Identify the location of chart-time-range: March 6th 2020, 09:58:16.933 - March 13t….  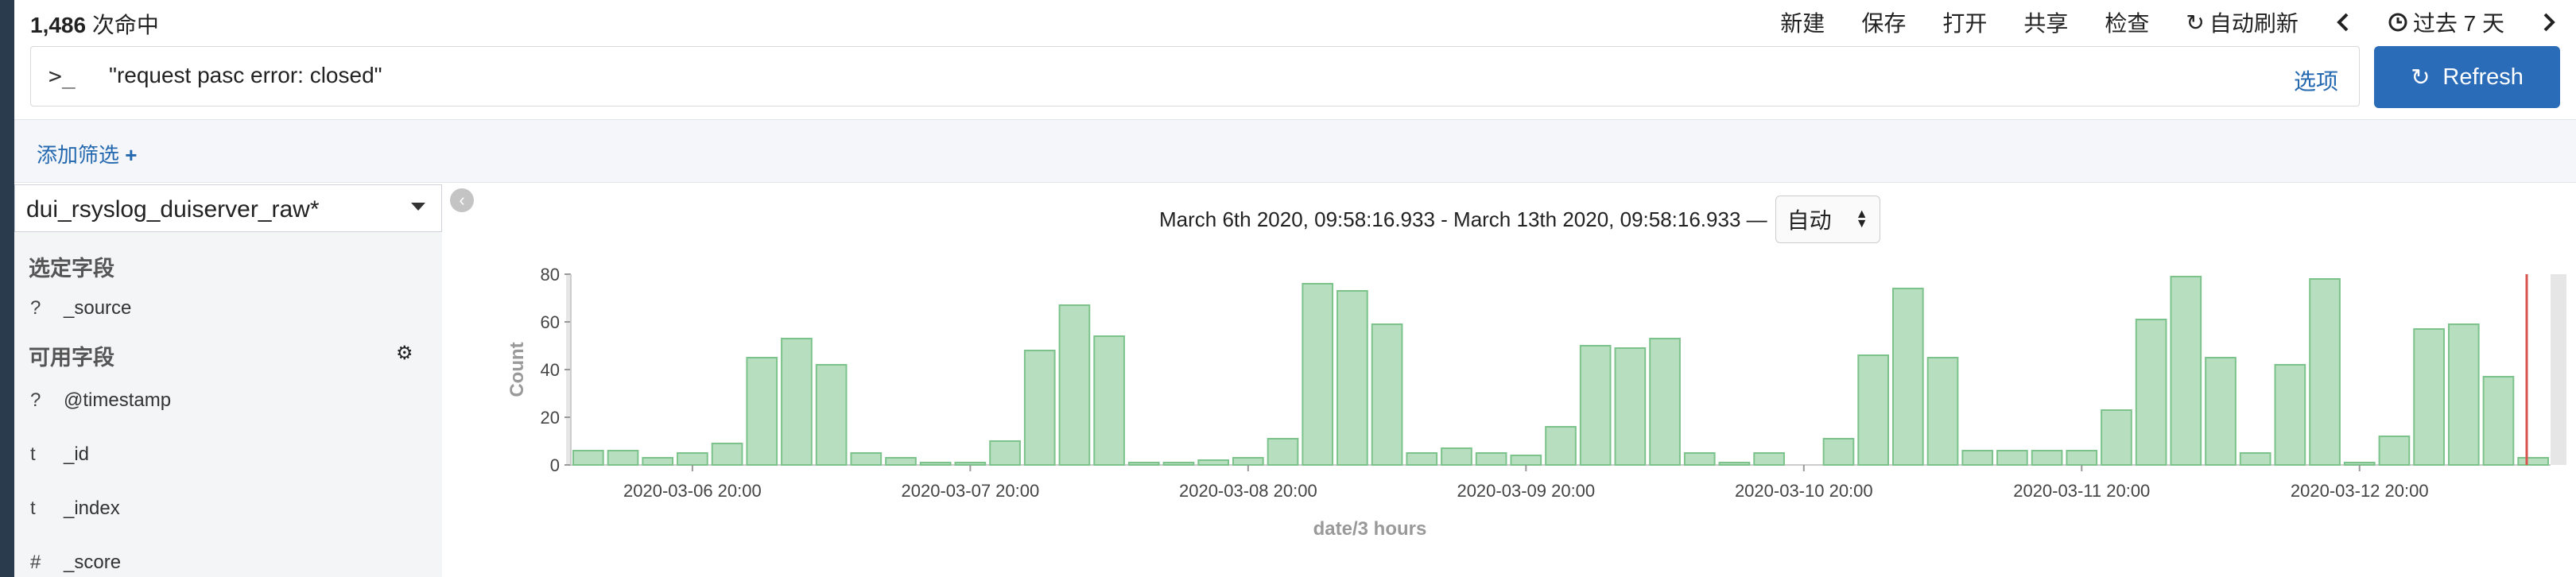
(1520, 219).